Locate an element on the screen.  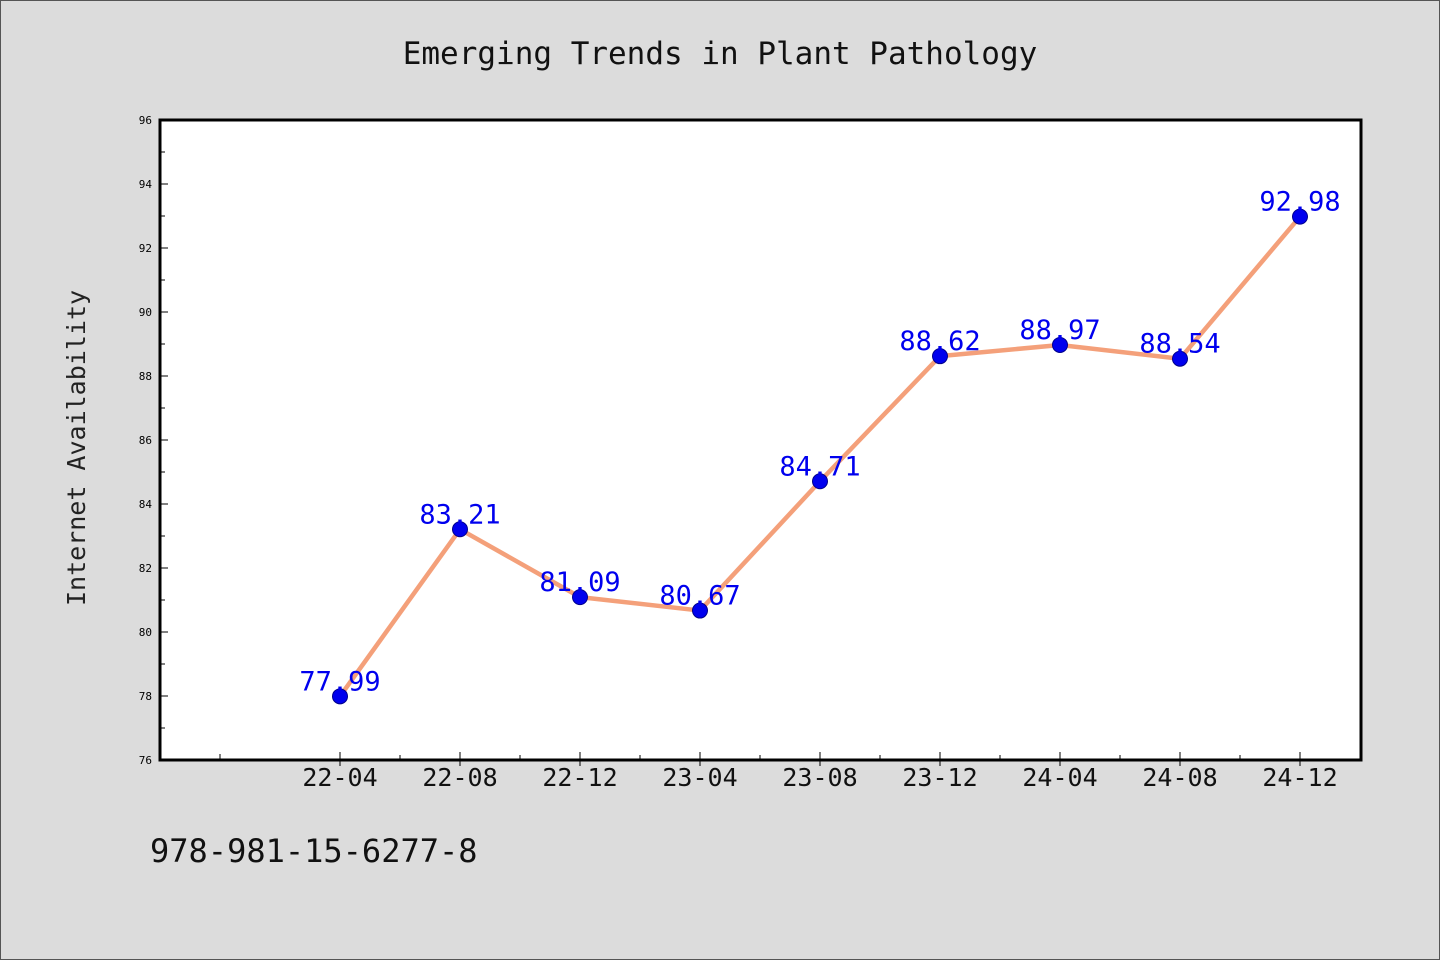
y-tick-label: 82 is located at coordinates (145, 568).